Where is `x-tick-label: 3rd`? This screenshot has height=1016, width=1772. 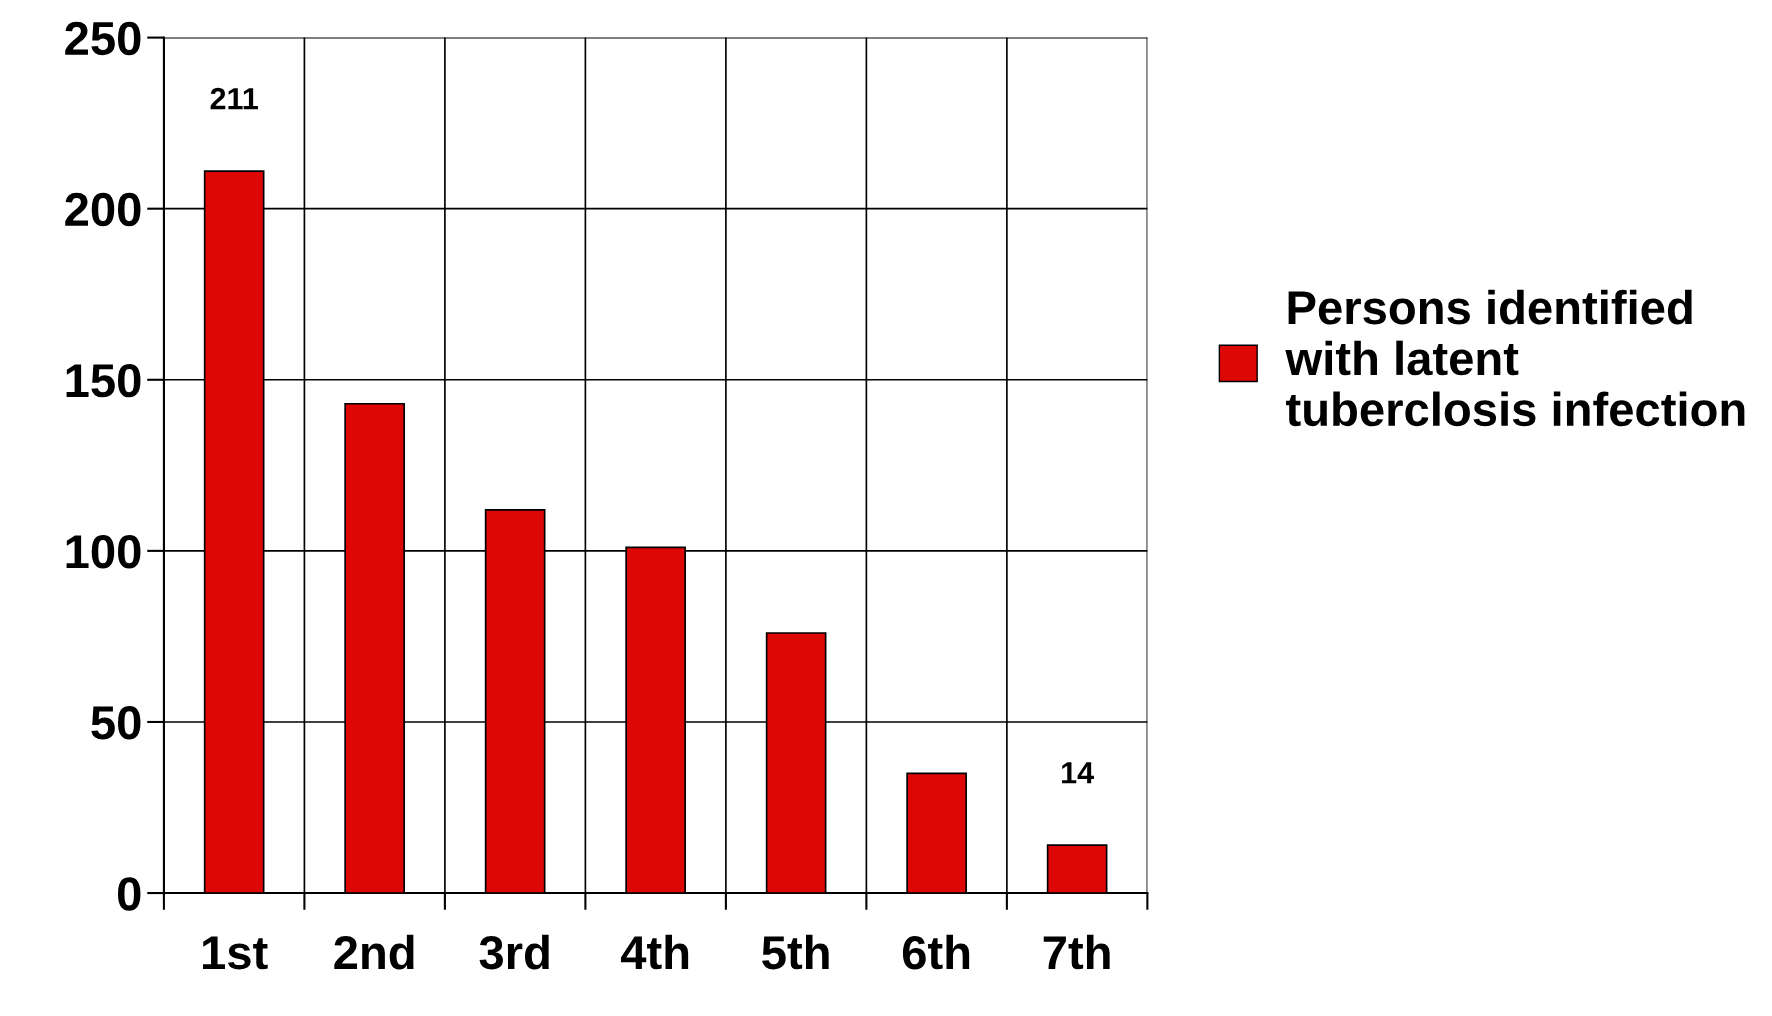 x-tick-label: 3rd is located at coordinates (514, 952).